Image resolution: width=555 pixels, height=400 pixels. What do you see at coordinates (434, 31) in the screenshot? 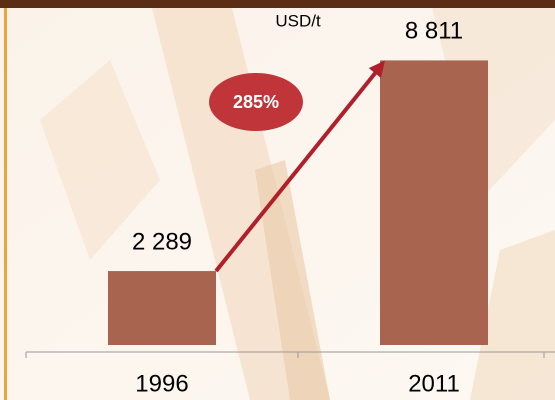
I see `value-label: 8 811` at bounding box center [434, 31].